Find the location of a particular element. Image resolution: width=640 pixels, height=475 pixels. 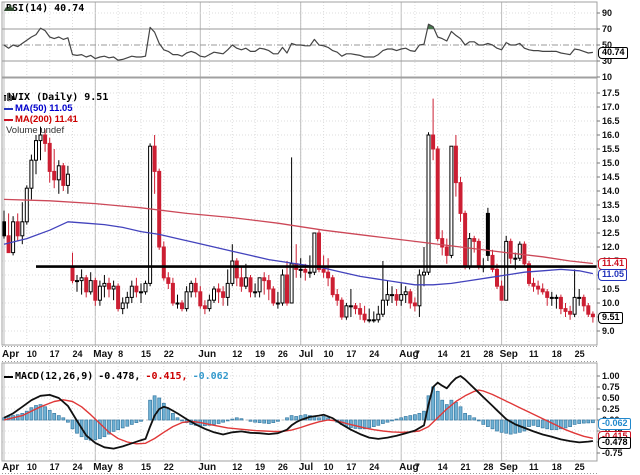

volume-label: Volume undef is located at coordinates (35, 130).